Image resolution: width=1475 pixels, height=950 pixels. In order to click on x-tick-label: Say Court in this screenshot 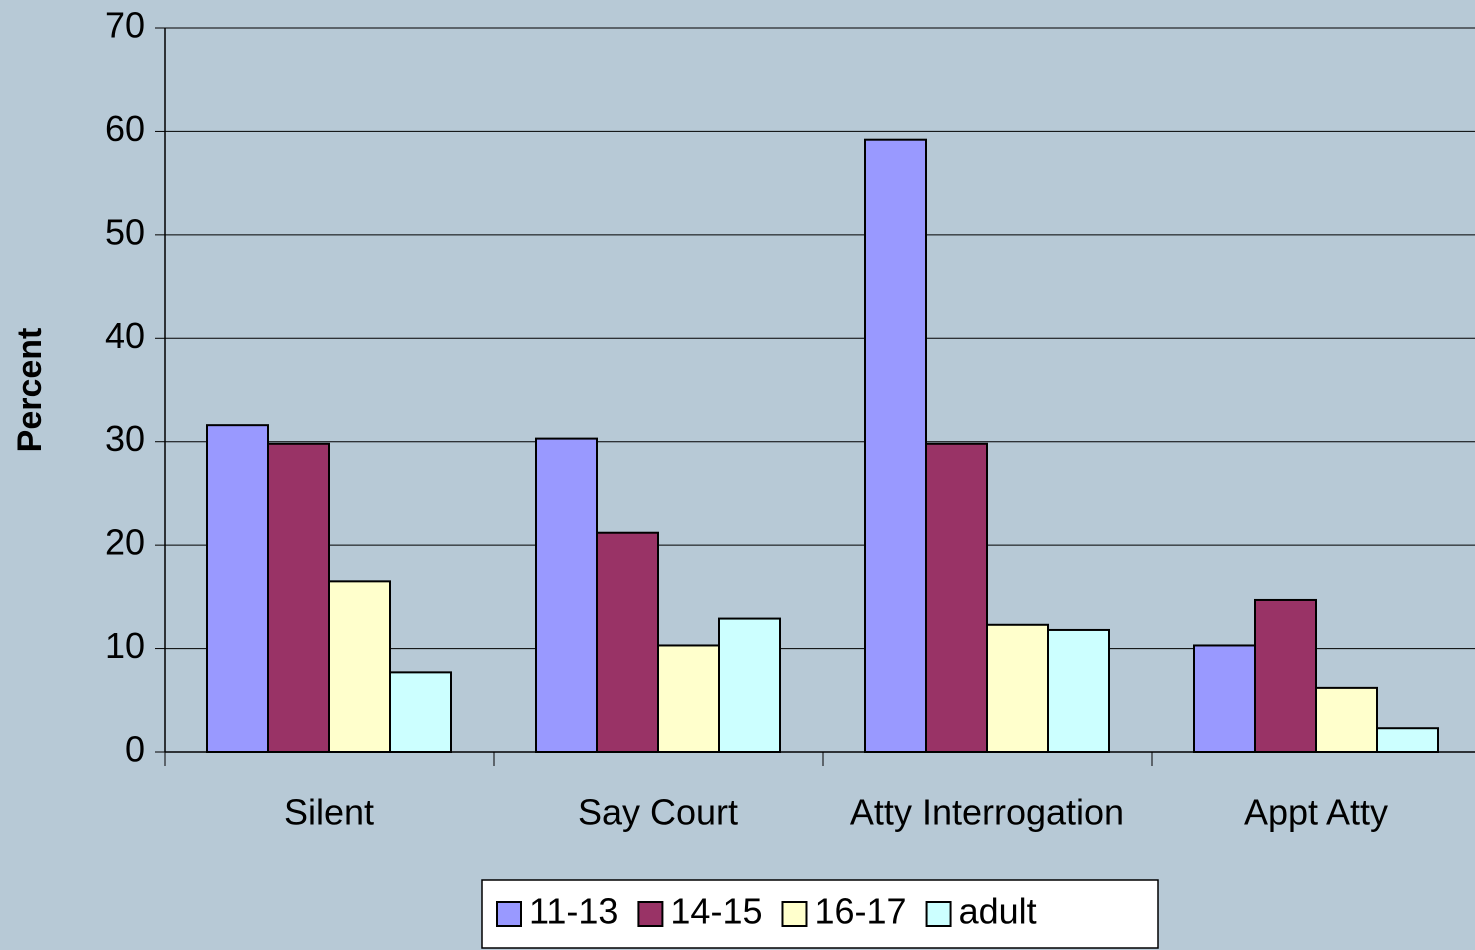, I will do `click(658, 812)`.